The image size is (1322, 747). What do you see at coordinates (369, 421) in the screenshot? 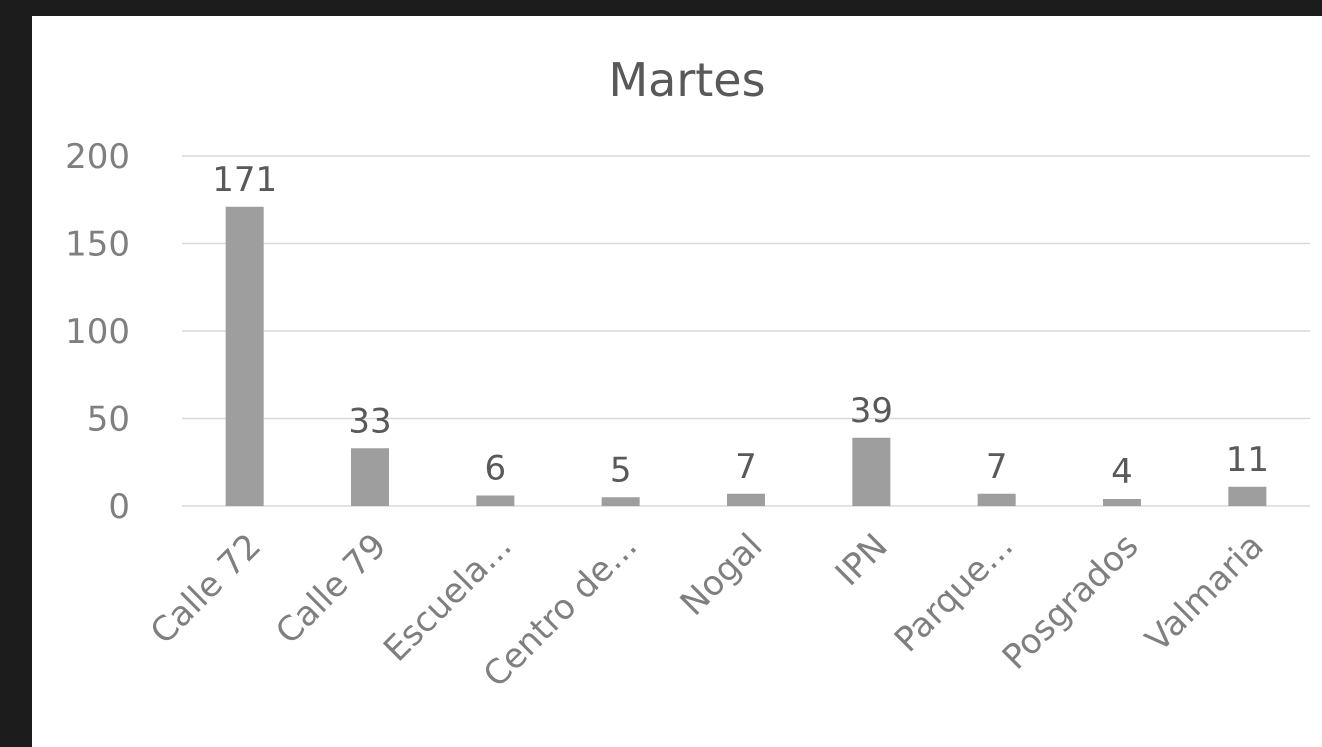
I see `data-label: 33` at bounding box center [369, 421].